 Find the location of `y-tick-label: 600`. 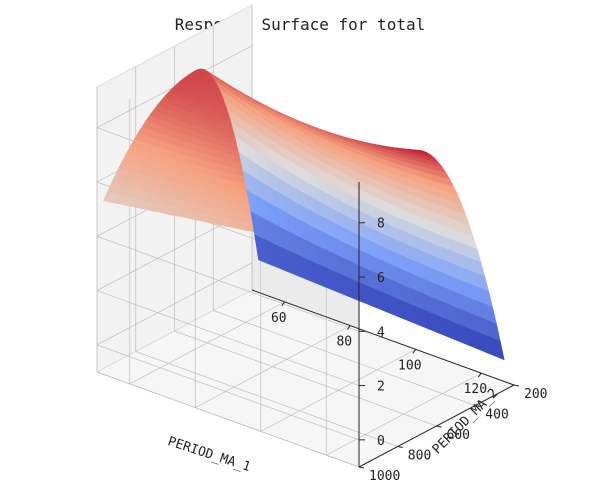

y-tick-label: 600 is located at coordinates (458, 435).